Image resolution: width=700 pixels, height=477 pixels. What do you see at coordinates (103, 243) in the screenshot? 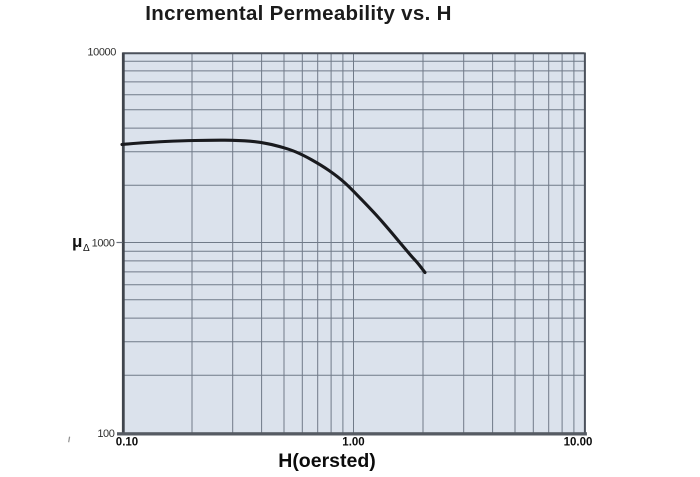
I see `svg-text: 1000` at bounding box center [103, 243].